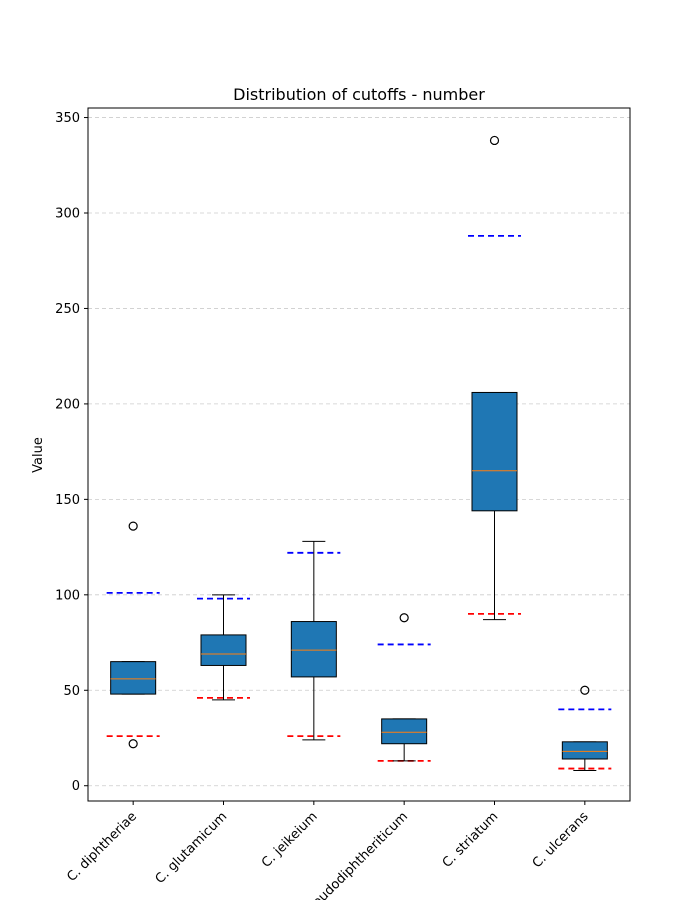 This screenshot has height=900, width=700. I want to click on y-tick-label: 200, so click(67, 404).